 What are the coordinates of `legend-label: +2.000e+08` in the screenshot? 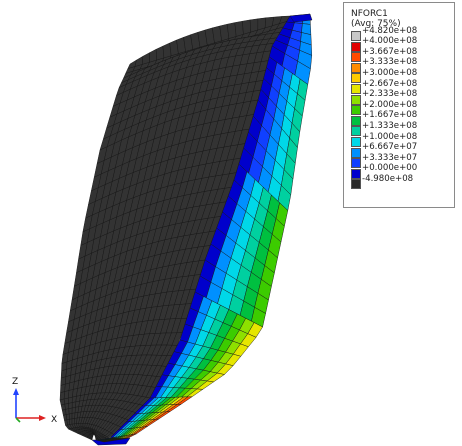 It's located at (390, 104).